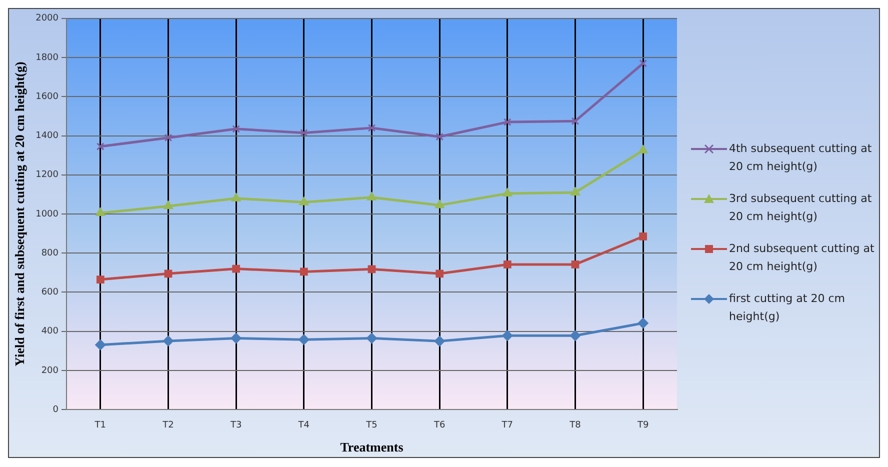  I want to click on x-tick-label: T4, so click(303, 425).